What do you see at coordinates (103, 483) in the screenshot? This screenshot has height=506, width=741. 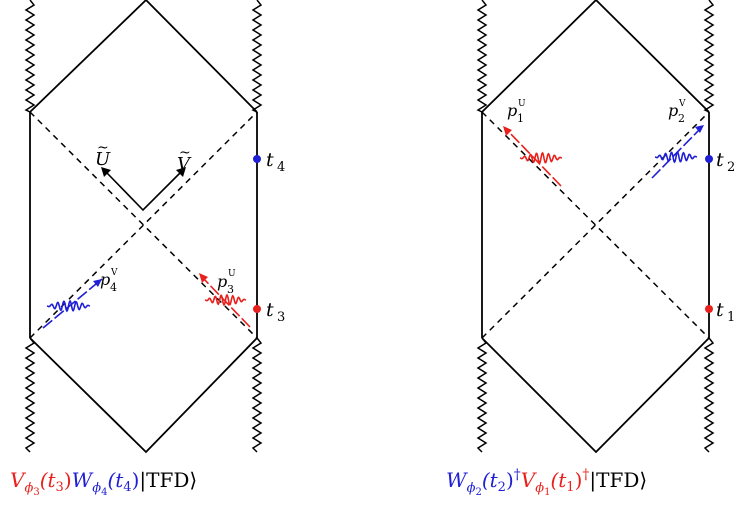 I see `left-caption: Vϕ3(t3)Wϕ4(t4)|TFD⟩` at bounding box center [103, 483].